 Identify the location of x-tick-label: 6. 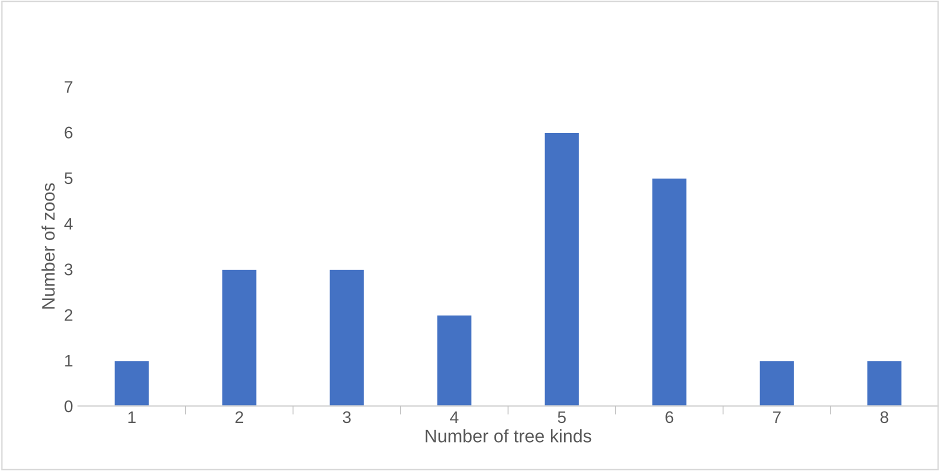
(670, 417).